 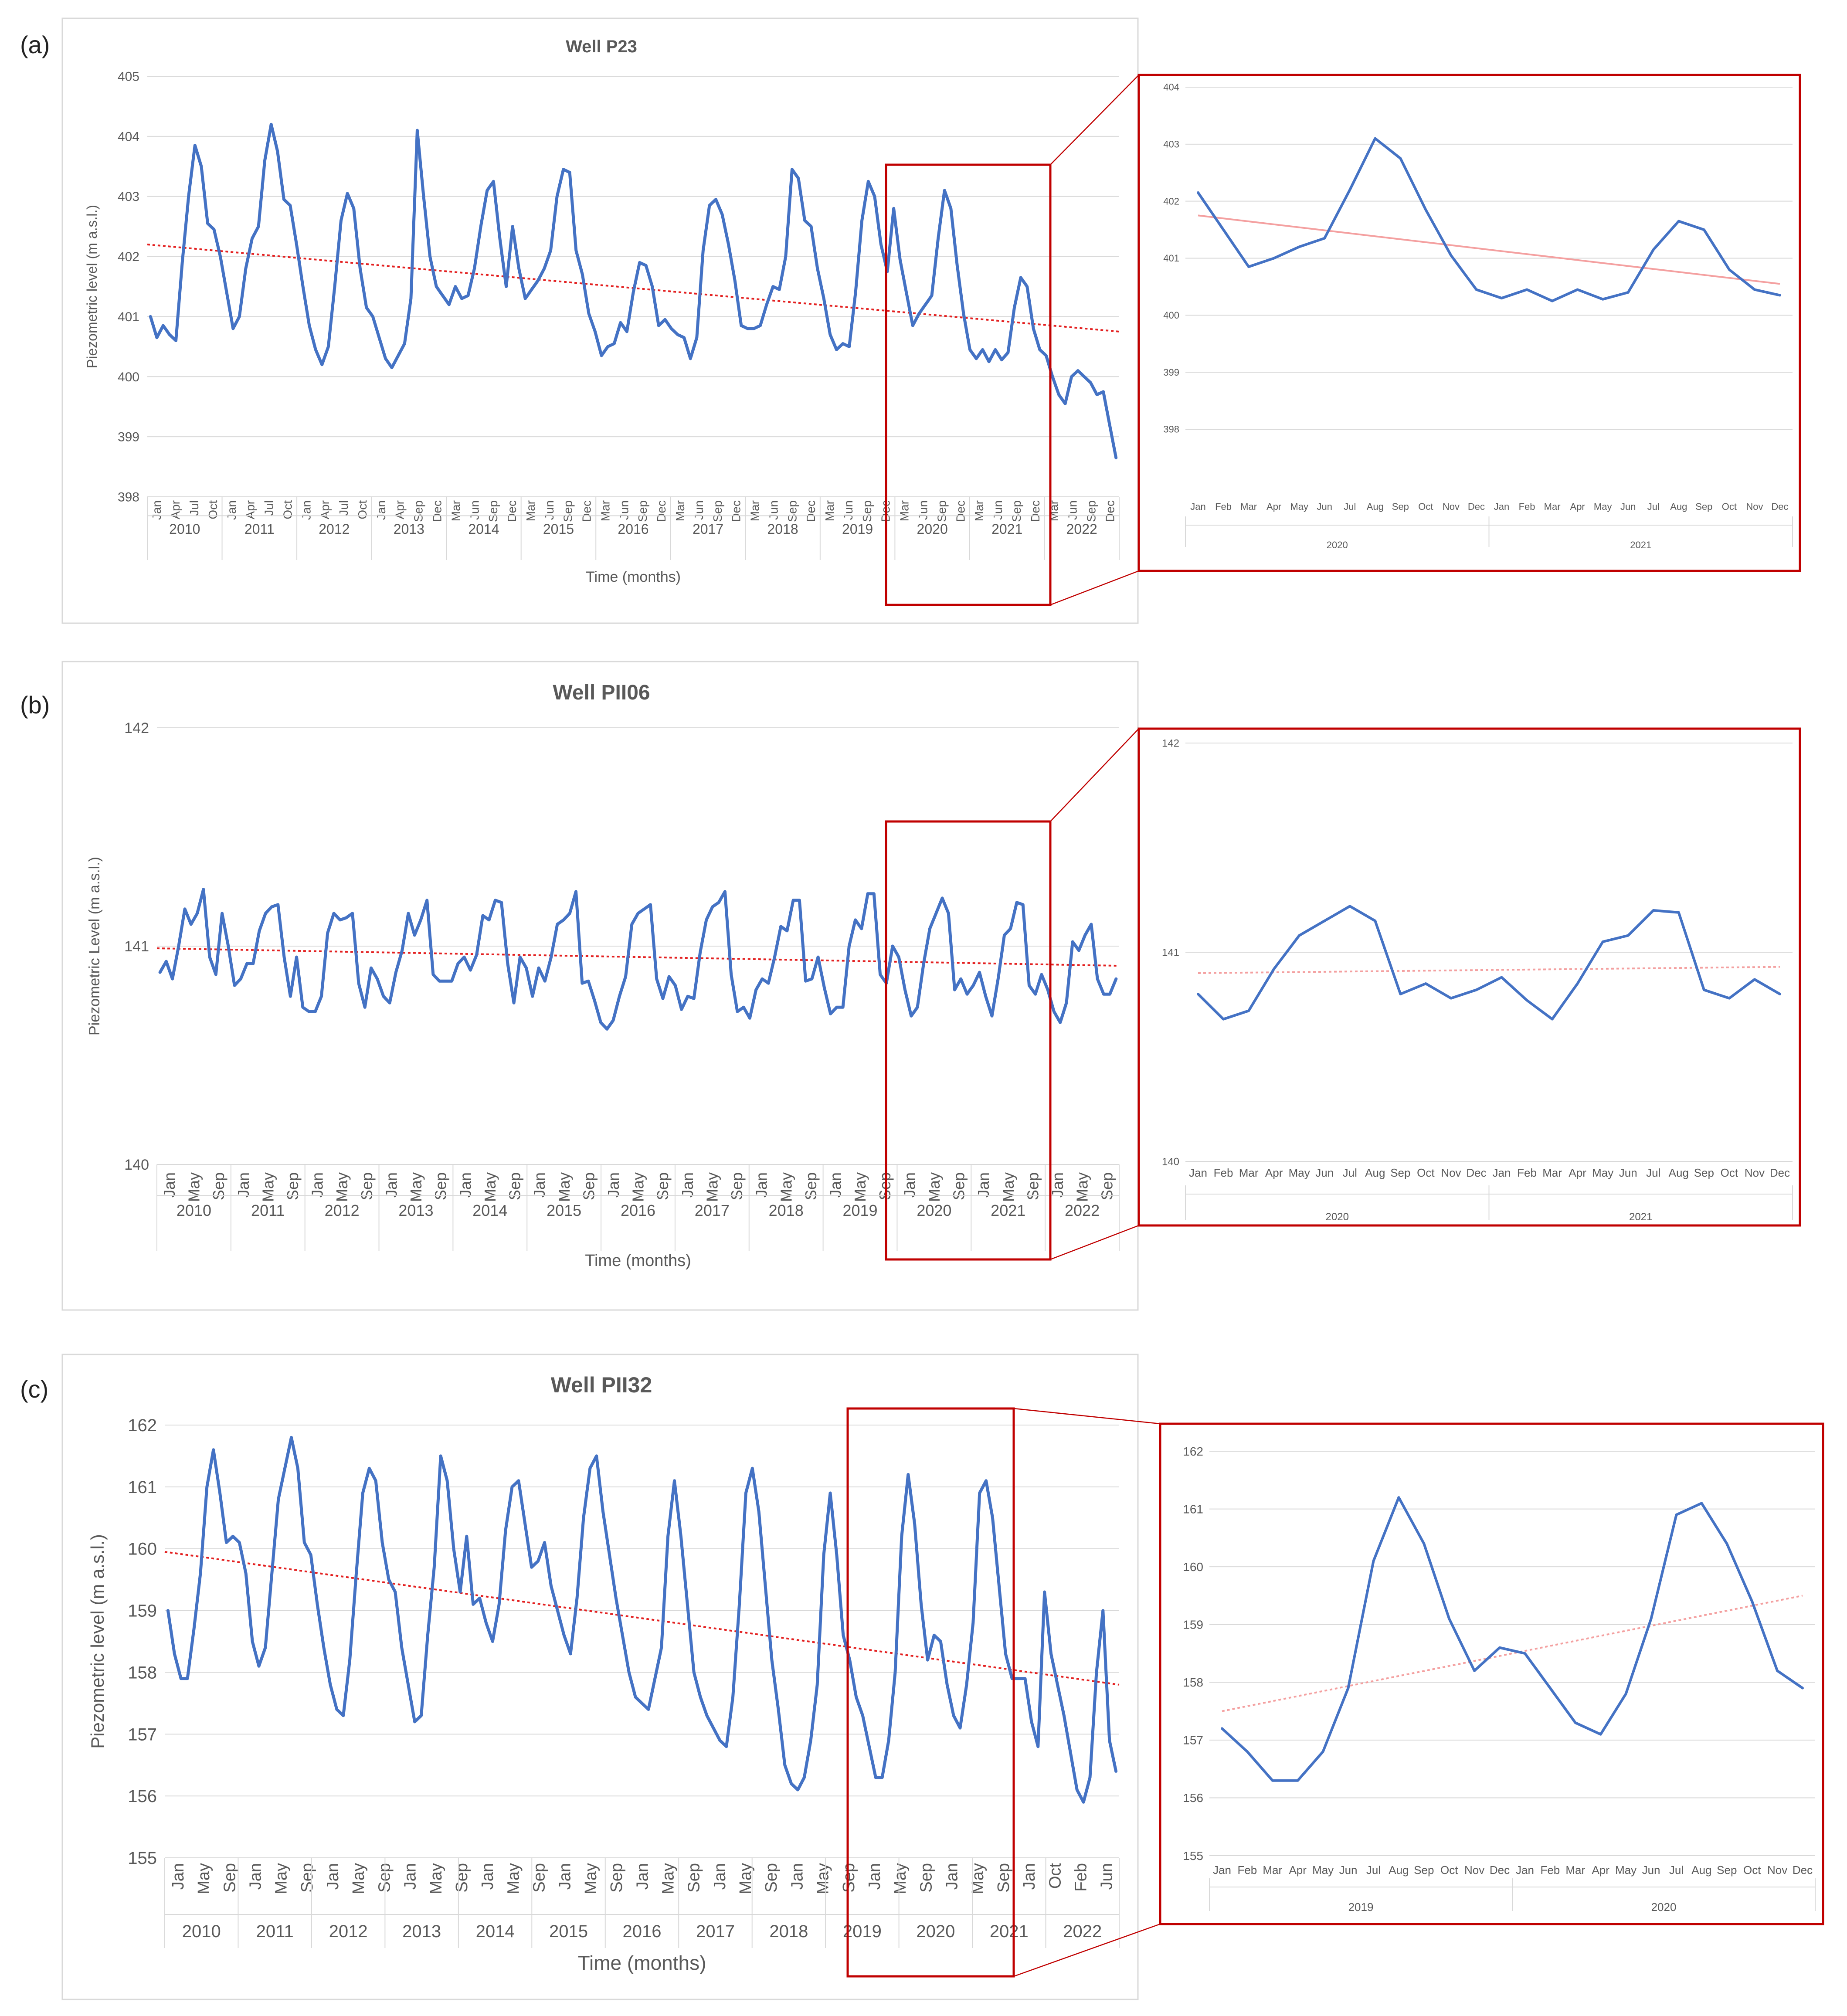 What do you see at coordinates (128, 377) in the screenshot?
I see `y-tick-label: 400` at bounding box center [128, 377].